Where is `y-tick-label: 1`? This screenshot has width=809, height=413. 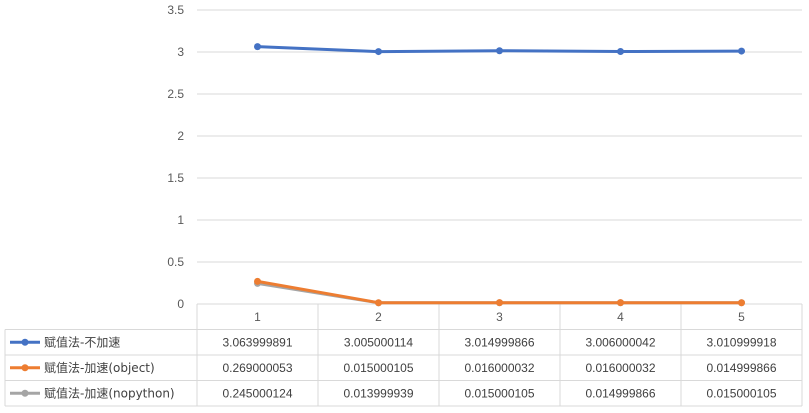
y-tick-label: 1 is located at coordinates (180, 220).